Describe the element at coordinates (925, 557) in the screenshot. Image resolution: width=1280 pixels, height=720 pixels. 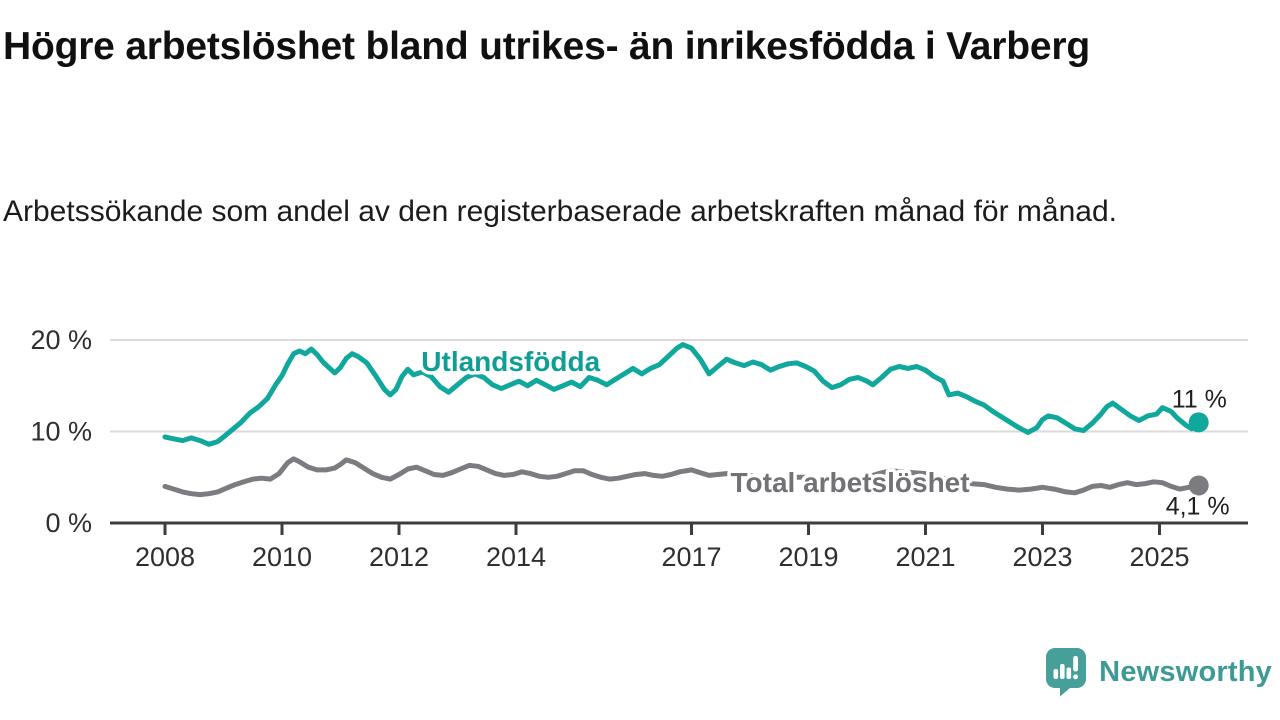
I see `x-tick-label: 2021` at that location.